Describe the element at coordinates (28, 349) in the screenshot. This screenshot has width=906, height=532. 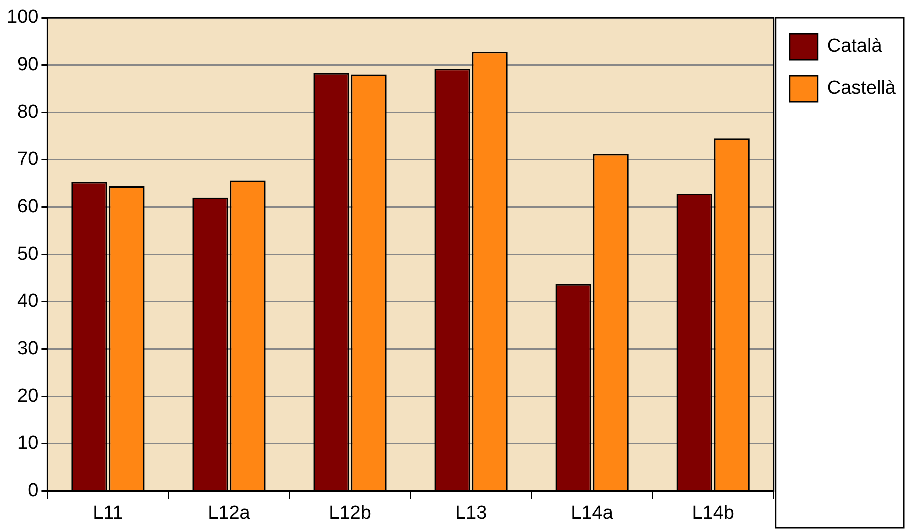
I see `y-tick-label: 30` at that location.